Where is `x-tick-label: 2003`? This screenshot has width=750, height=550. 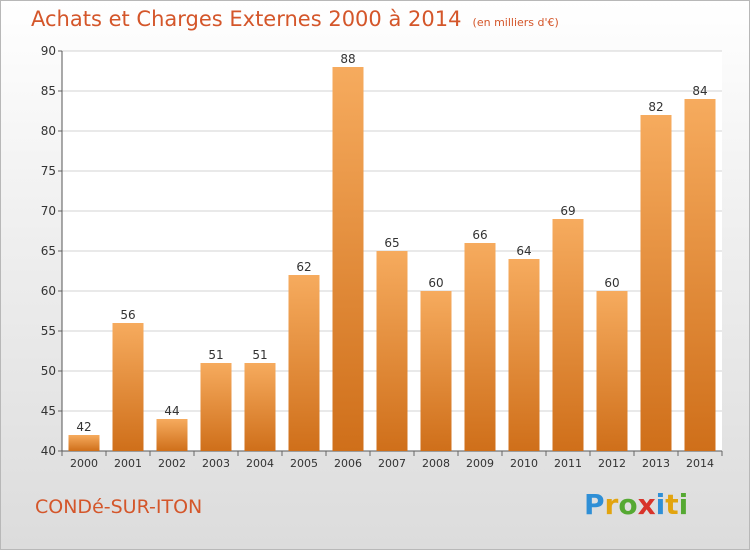 x-tick-label: 2003 is located at coordinates (216, 463).